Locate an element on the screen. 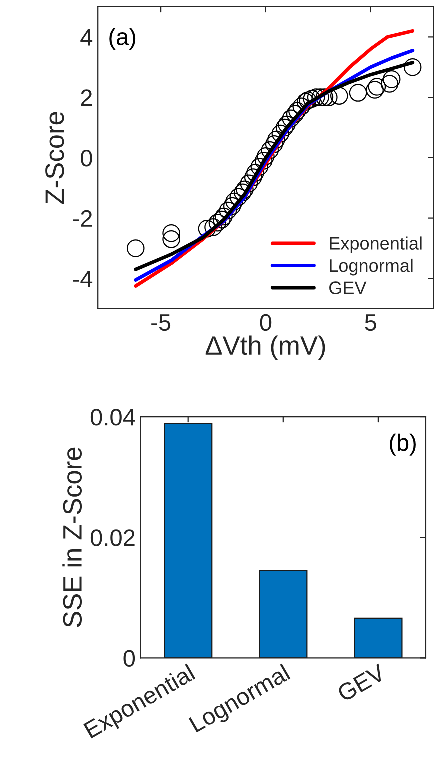 This screenshot has width=436, height=778. x-tick-label: 0 is located at coordinates (266, 323).